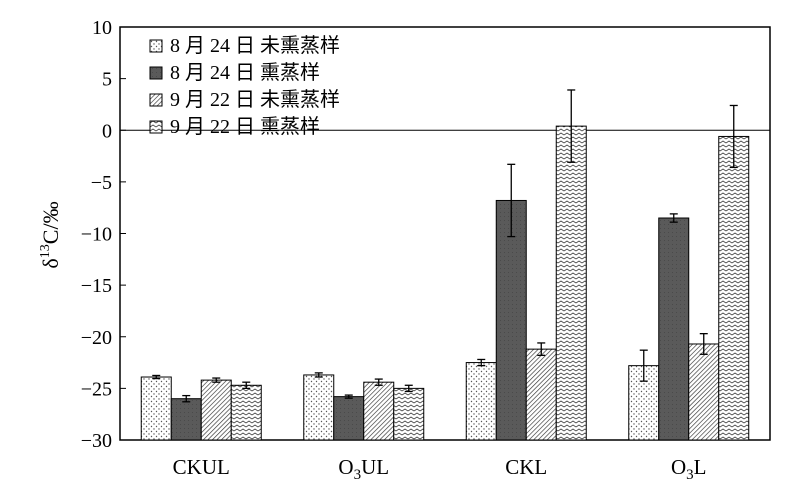 This screenshot has height=494, width=800. I want to click on y-tick-label: −10, so click(96, 235).